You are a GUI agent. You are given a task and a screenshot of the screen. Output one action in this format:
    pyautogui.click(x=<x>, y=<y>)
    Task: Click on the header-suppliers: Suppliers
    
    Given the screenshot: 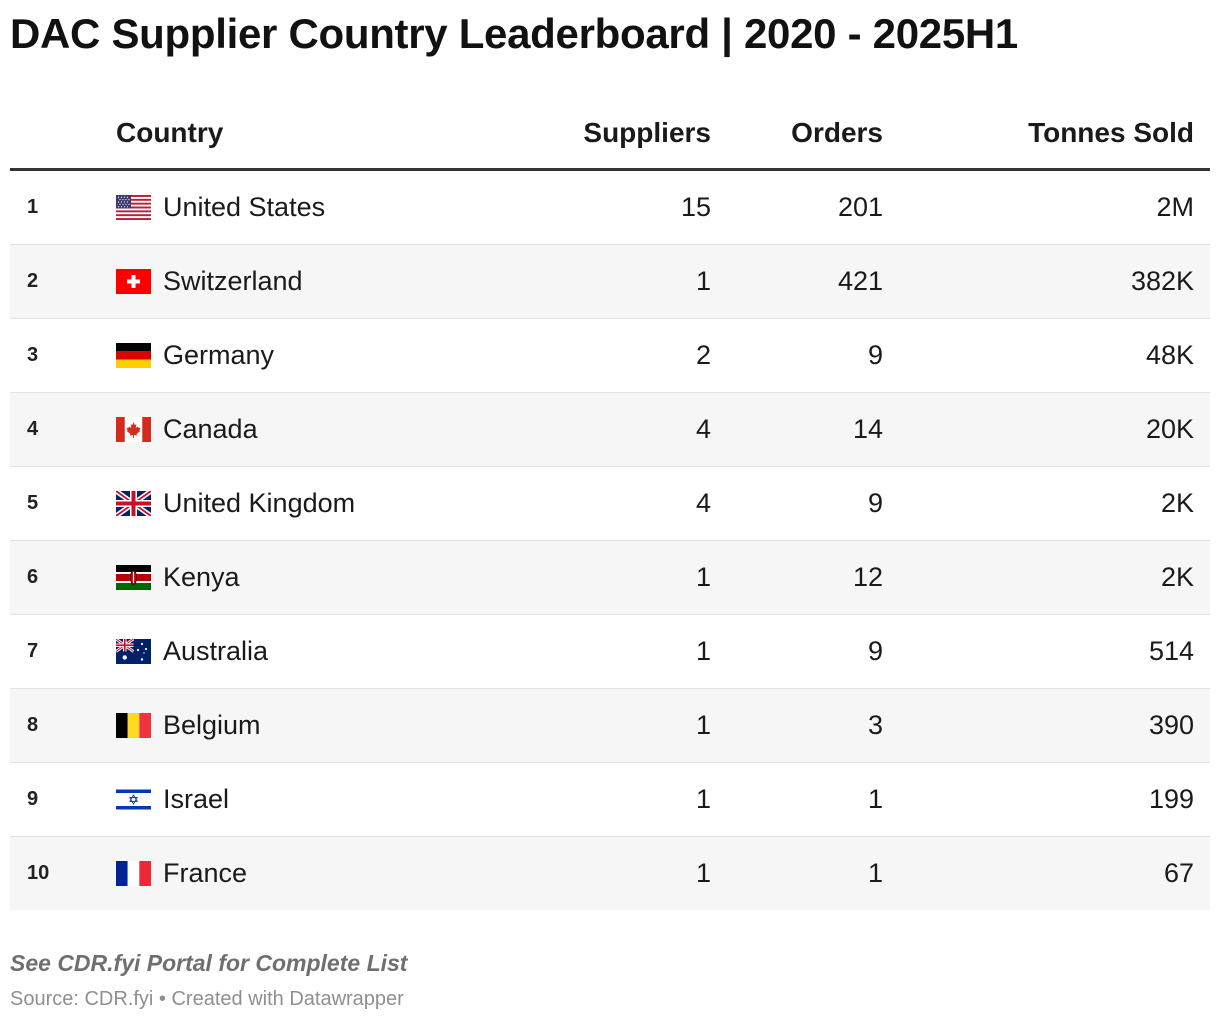 What is the action you would take?
    pyautogui.click(x=613, y=134)
    